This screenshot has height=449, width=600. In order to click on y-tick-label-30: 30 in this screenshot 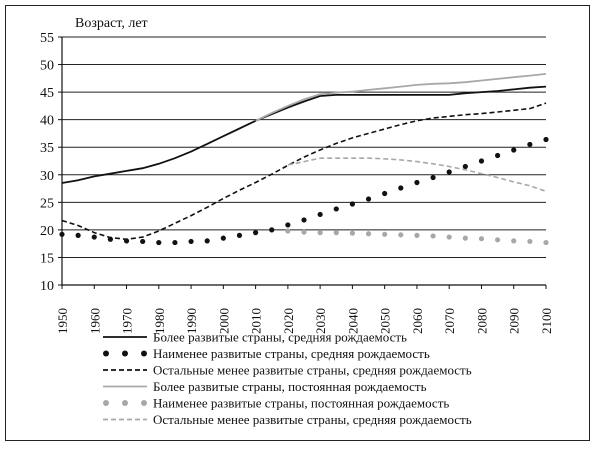, I will do `click(47, 176)`.